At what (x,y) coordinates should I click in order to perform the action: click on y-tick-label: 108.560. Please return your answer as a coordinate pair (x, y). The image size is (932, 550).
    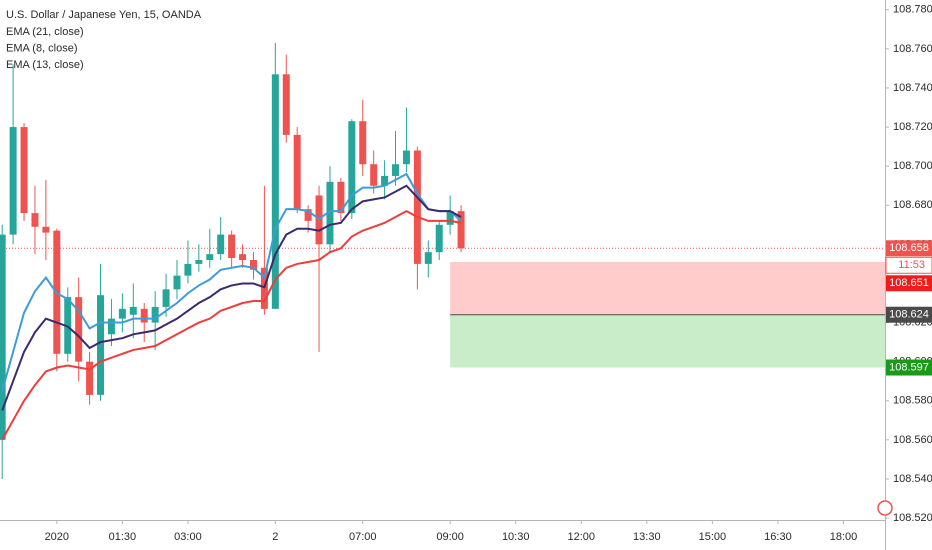
    Looking at the image, I should click on (912, 440).